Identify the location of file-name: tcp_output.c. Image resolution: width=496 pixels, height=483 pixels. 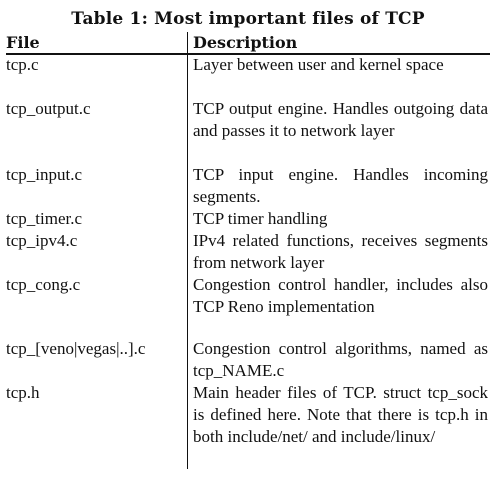
(48, 108).